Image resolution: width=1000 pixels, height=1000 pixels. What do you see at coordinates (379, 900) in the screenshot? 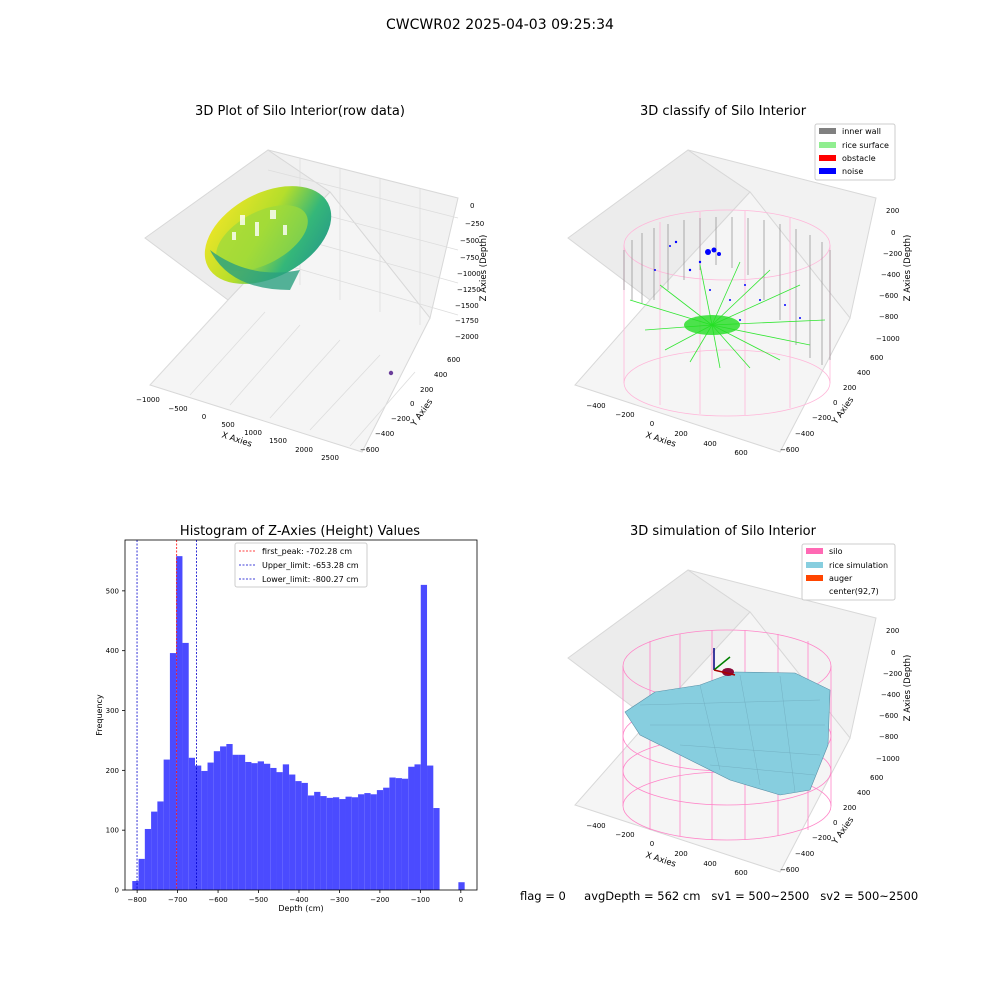
I see `hist-x-tick-label: −200` at bounding box center [379, 900].